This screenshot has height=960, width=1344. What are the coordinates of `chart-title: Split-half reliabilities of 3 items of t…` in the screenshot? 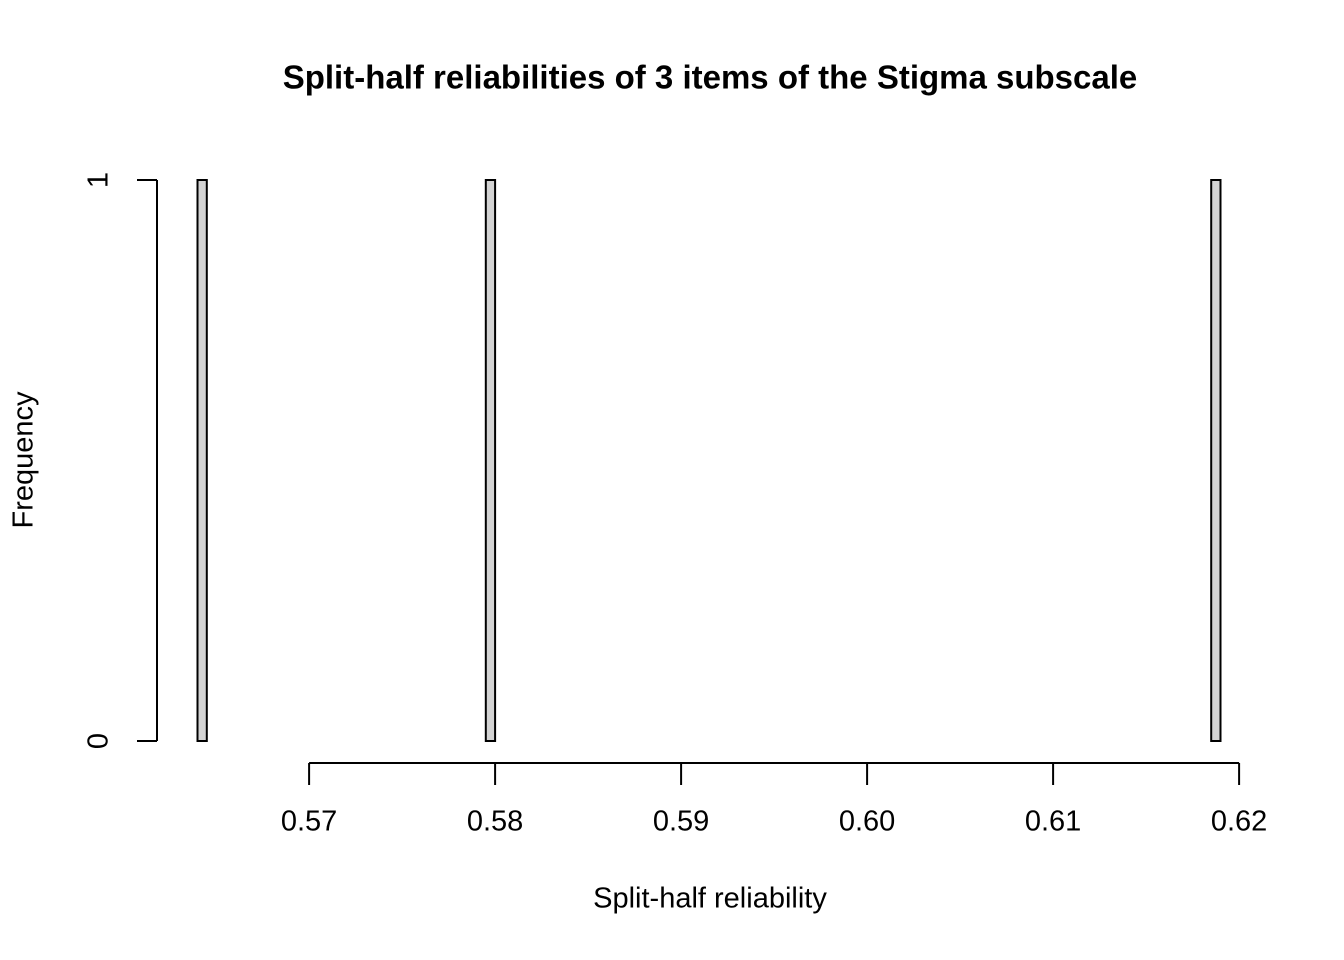 It's located at (710, 77).